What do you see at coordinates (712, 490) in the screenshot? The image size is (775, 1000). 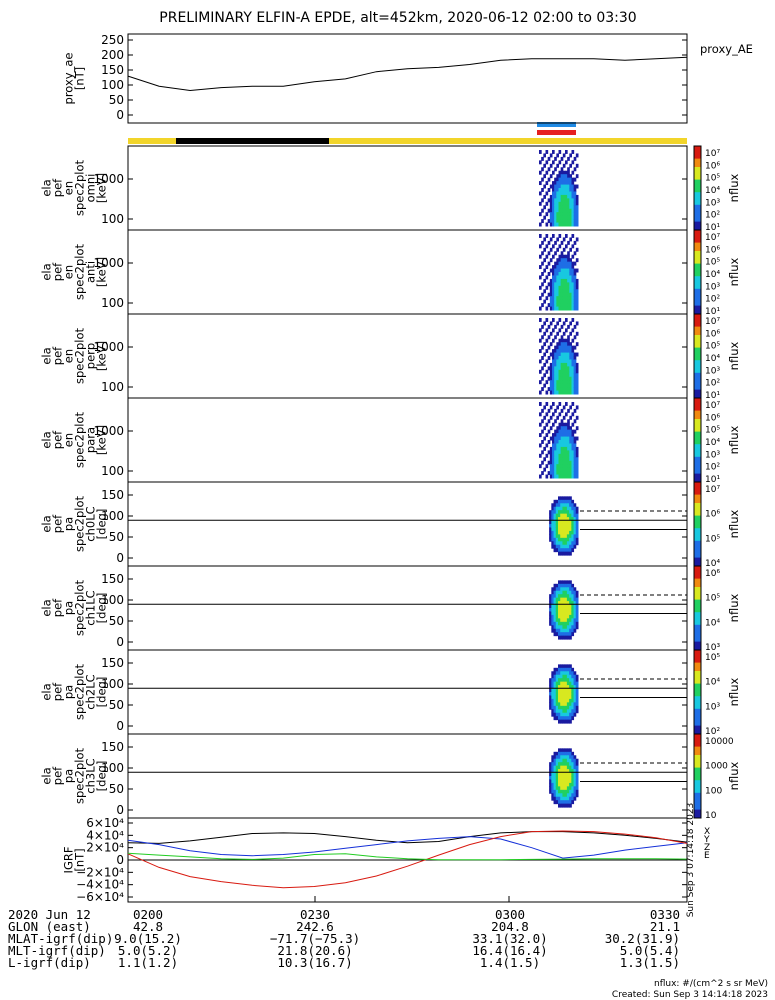 I see `colorbar-tick: 10⁷` at bounding box center [712, 490].